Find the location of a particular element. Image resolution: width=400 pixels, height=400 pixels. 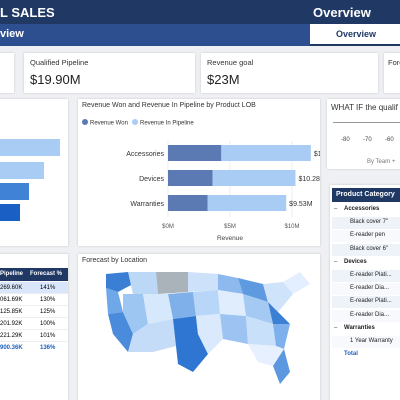

product-total-row: Total is located at coordinates (351, 354).